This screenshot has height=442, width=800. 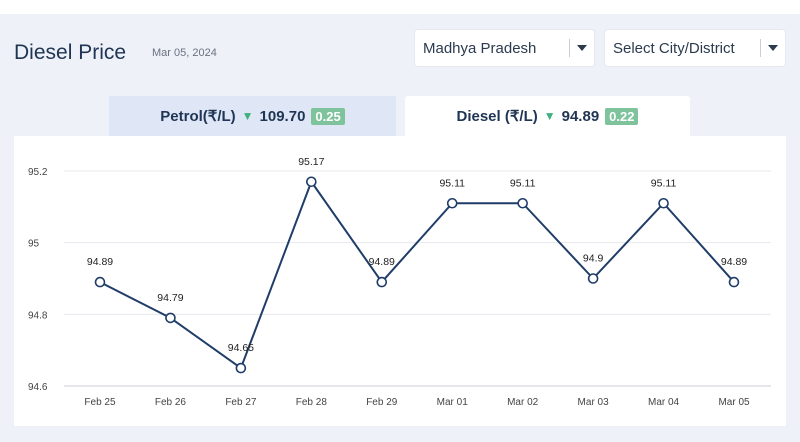 I want to click on data-label: 94.79, so click(x=170, y=298).